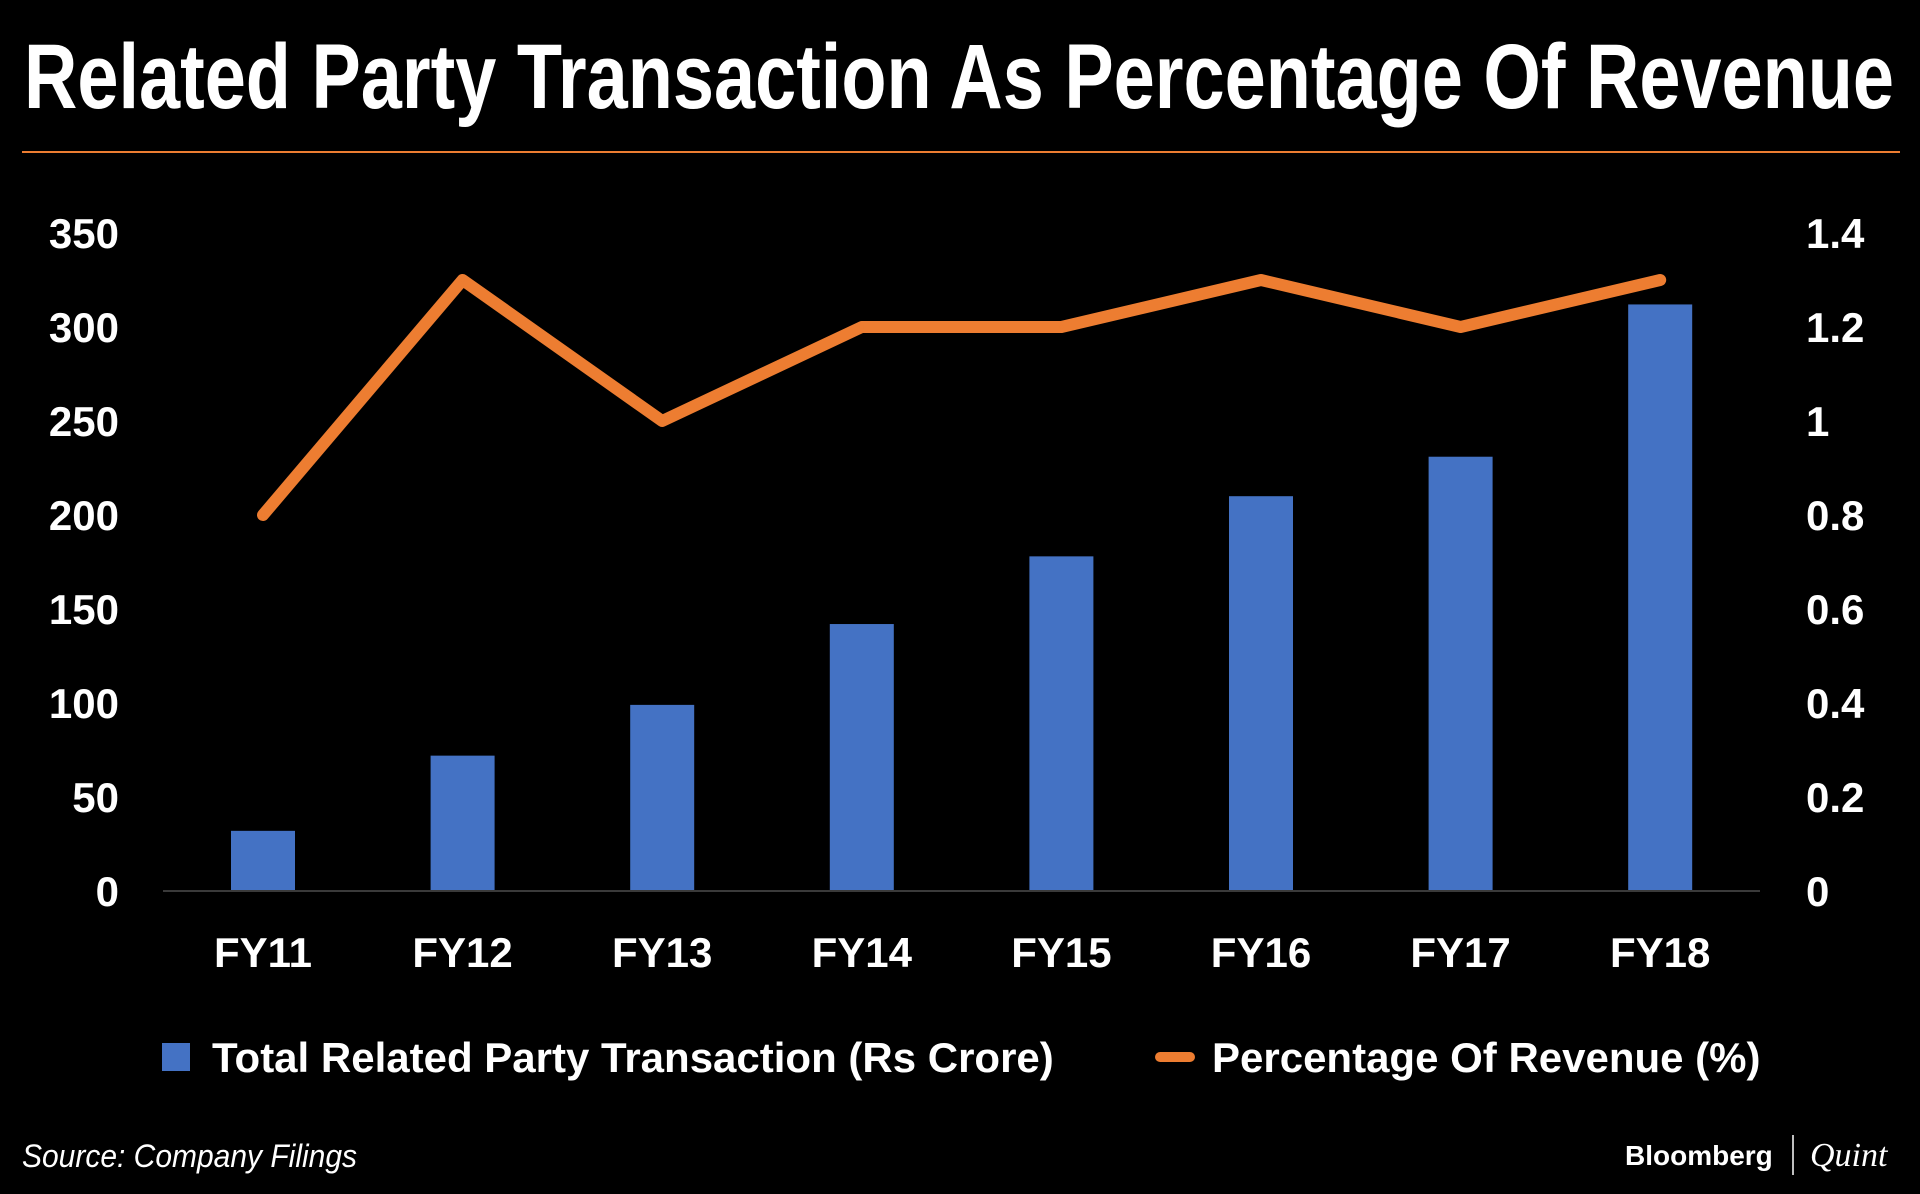  What do you see at coordinates (95, 797) in the screenshot?
I see `y-left-tick-label: 50` at bounding box center [95, 797].